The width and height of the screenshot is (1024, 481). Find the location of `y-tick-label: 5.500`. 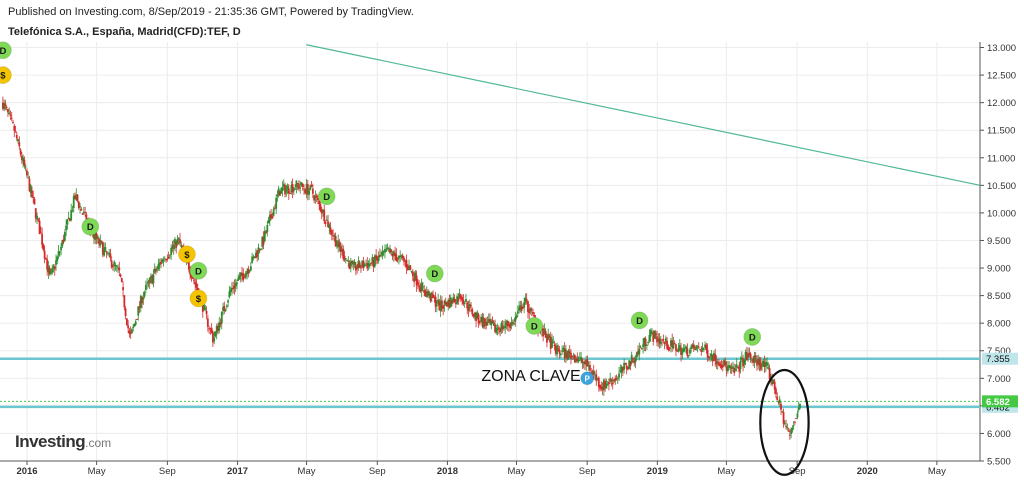

y-tick-label: 5.500 is located at coordinates (999, 462).